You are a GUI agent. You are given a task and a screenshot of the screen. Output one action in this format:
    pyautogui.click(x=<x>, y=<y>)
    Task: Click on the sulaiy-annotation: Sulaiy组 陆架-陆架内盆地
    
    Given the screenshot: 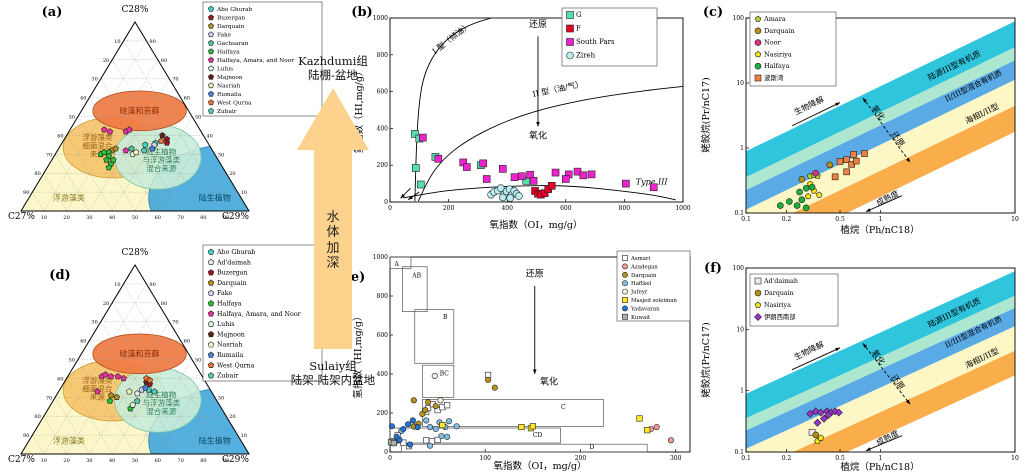 What is the action you would take?
    pyautogui.click(x=333, y=373)
    